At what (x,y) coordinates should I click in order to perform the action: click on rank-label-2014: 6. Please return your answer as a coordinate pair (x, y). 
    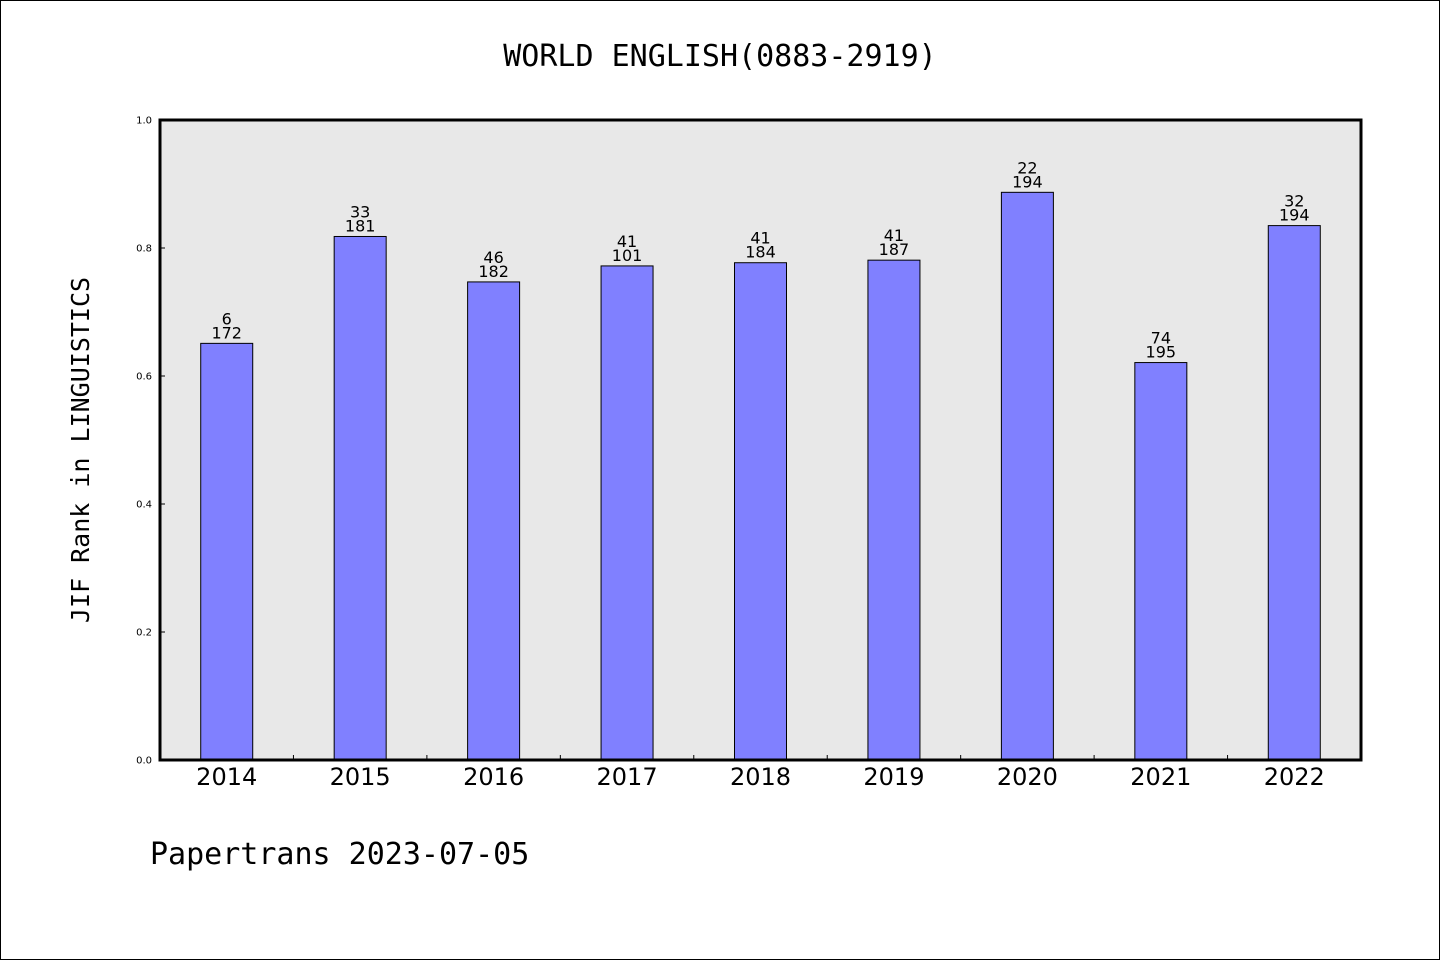
    Looking at the image, I should click on (227, 318).